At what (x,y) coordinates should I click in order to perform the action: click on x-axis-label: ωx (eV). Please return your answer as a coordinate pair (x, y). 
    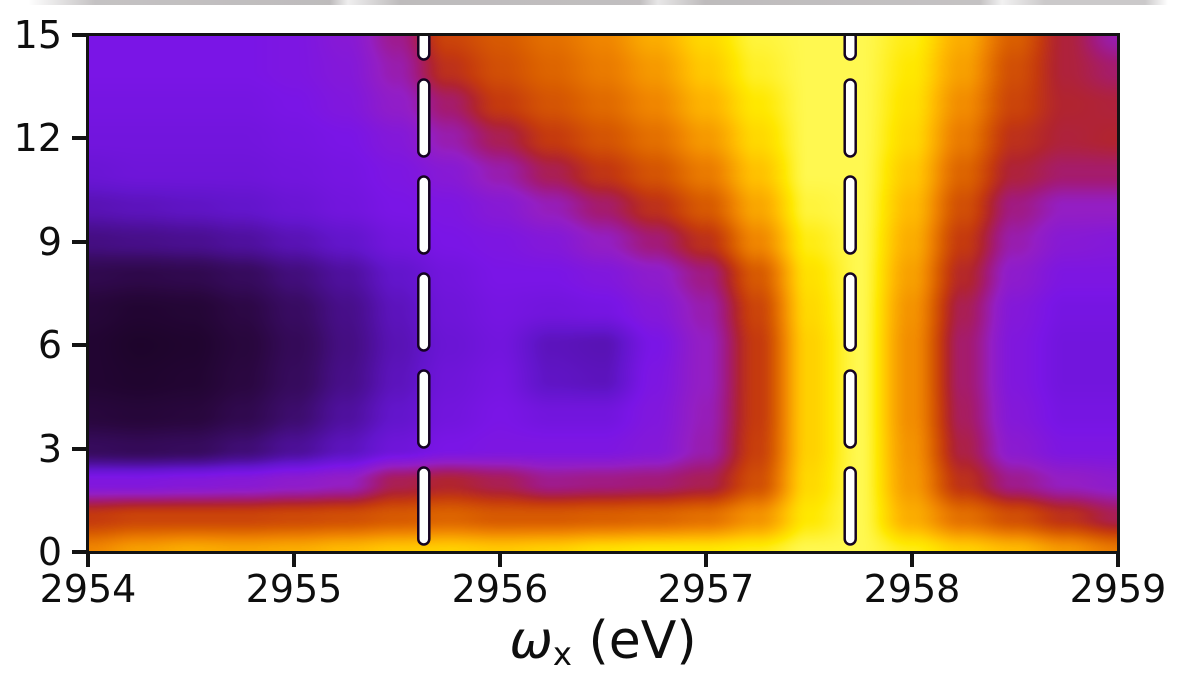
    Looking at the image, I should click on (603, 643).